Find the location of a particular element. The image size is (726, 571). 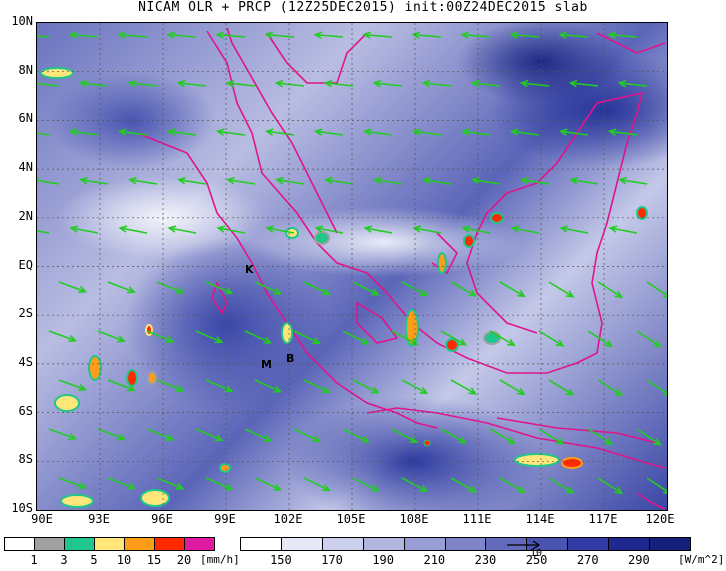

olr-unit: [W/m^2] is located at coordinates (701, 559).